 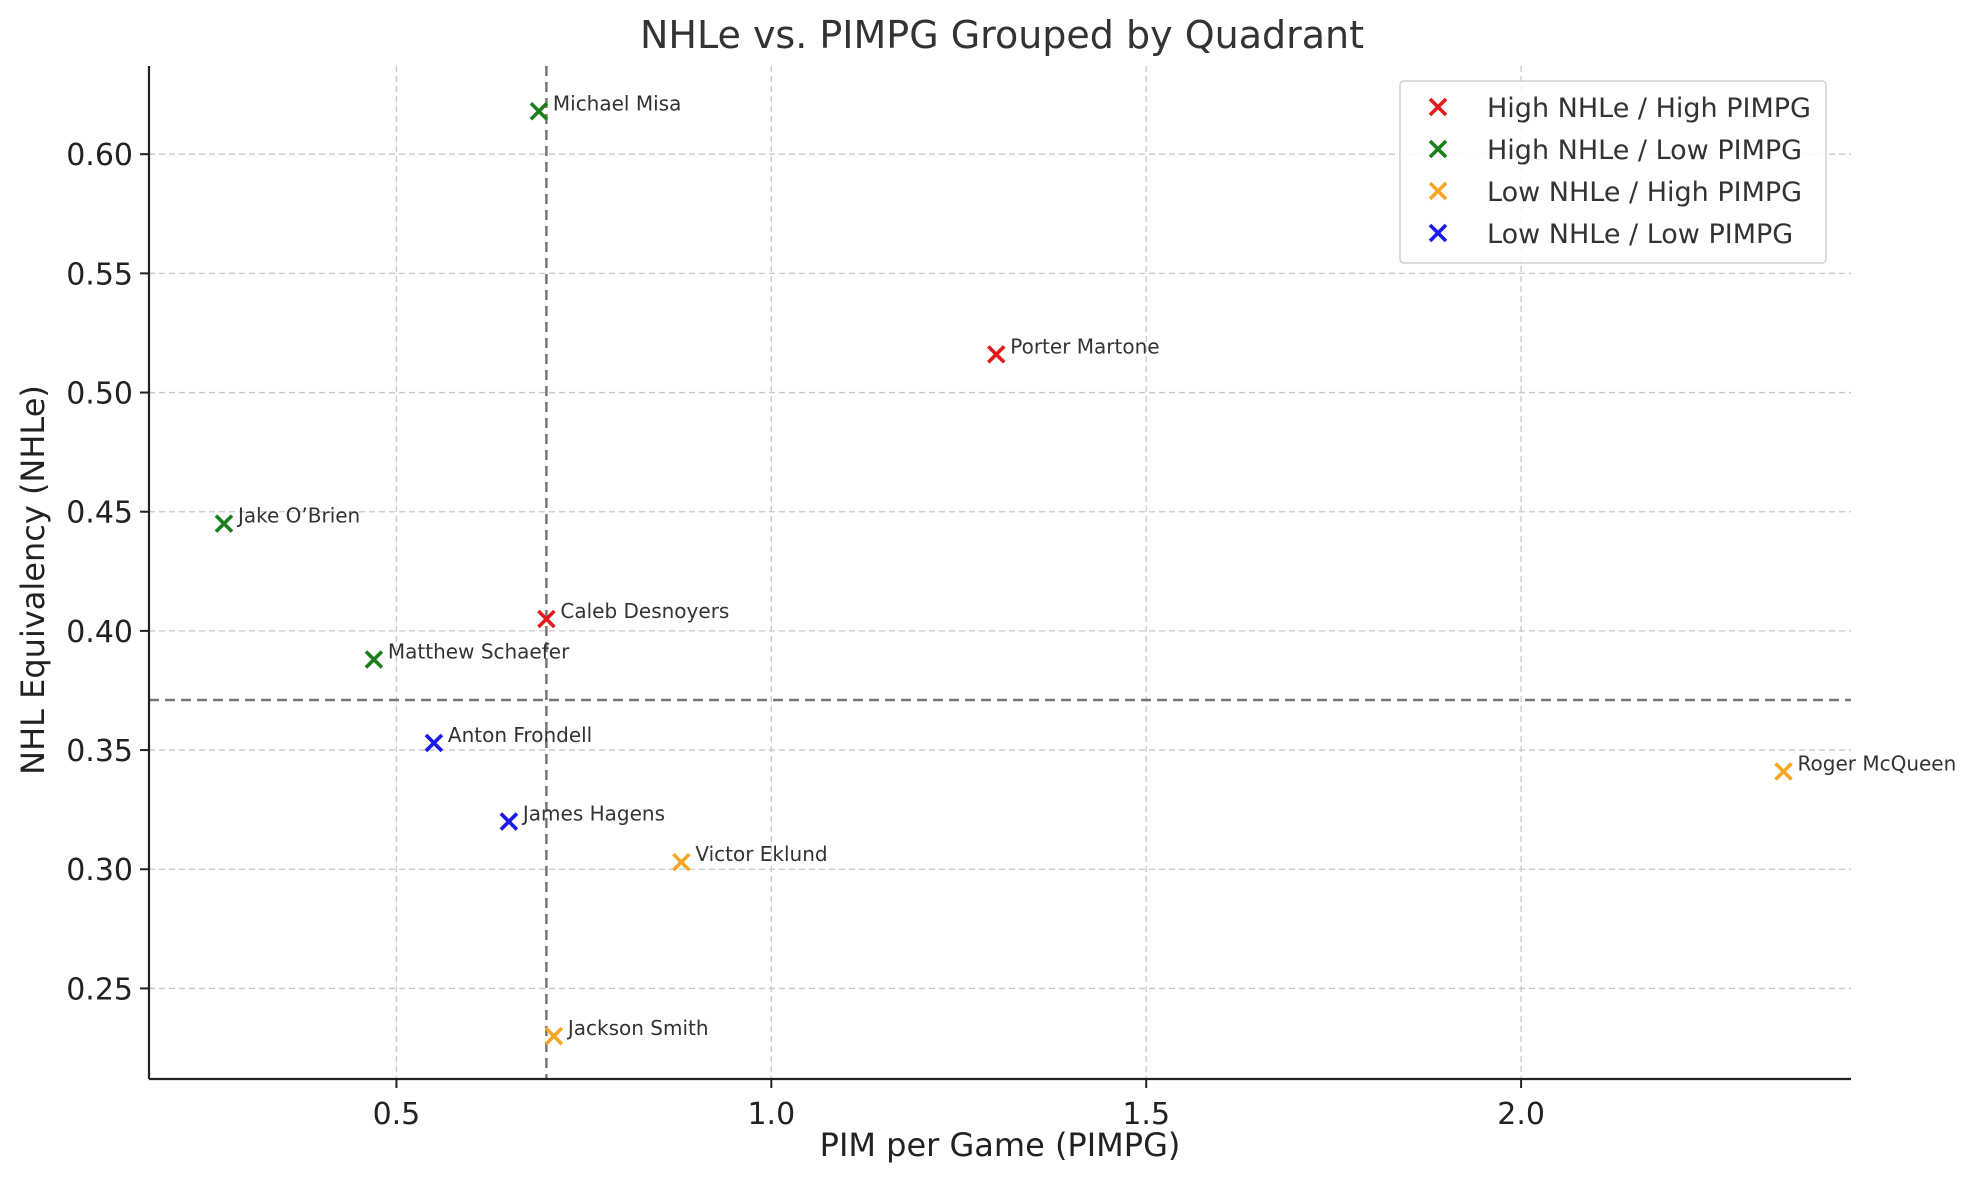 What do you see at coordinates (99, 870) in the screenshot?
I see `y-tick-label: 0.30` at bounding box center [99, 870].